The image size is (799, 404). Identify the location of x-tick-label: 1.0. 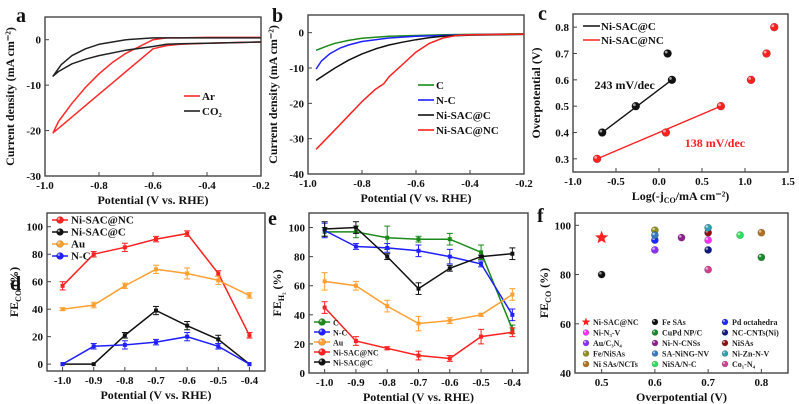
(745, 182).